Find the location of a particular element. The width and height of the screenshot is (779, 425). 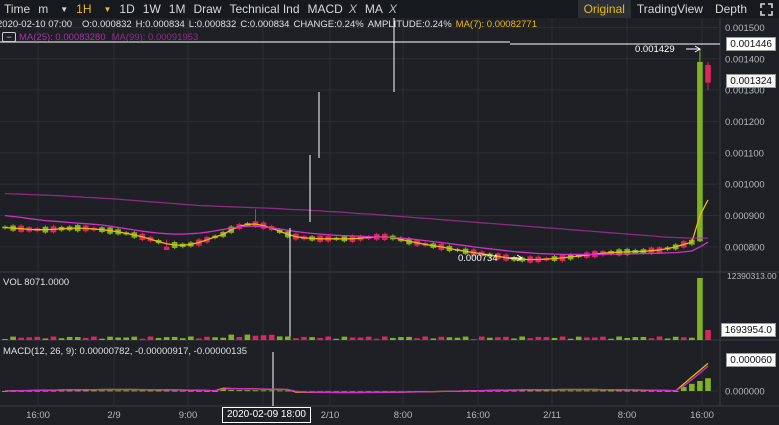

indicator-ma: MA X is located at coordinates (381, 9).